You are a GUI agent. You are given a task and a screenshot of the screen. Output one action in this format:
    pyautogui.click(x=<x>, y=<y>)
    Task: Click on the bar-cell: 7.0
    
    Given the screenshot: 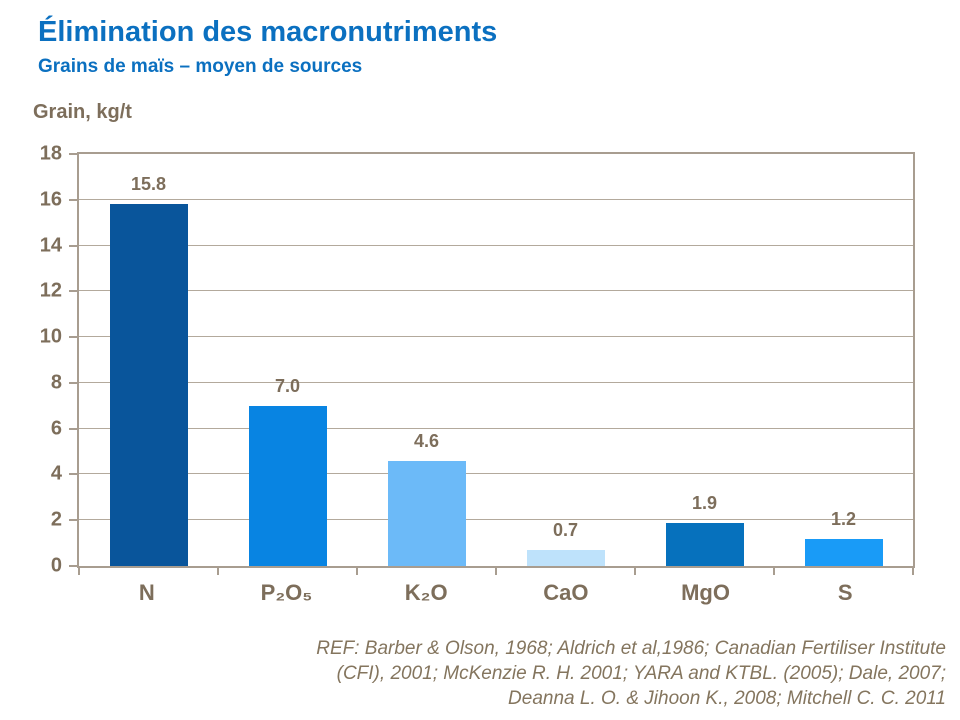 What is the action you would take?
    pyautogui.click(x=287, y=360)
    